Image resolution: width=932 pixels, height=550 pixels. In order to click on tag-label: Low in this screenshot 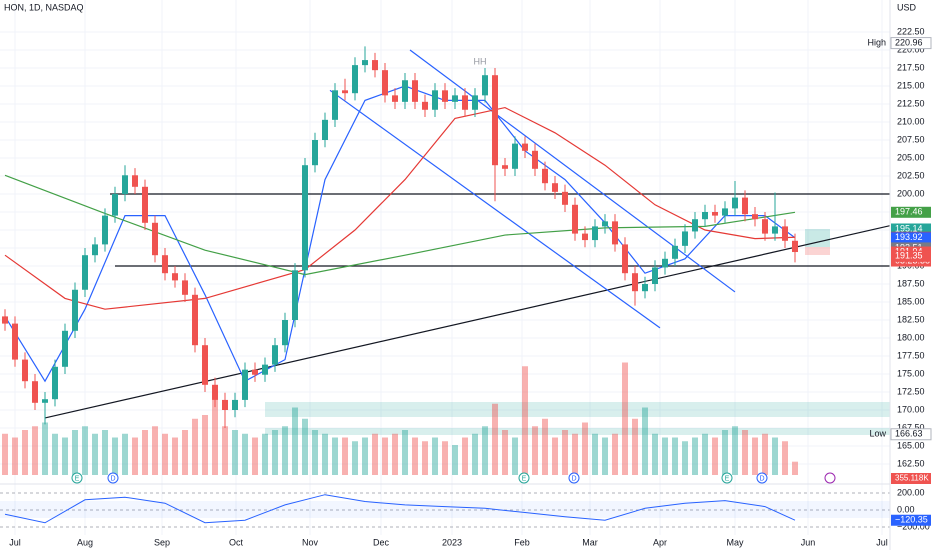, I will do `click(877, 434)`.